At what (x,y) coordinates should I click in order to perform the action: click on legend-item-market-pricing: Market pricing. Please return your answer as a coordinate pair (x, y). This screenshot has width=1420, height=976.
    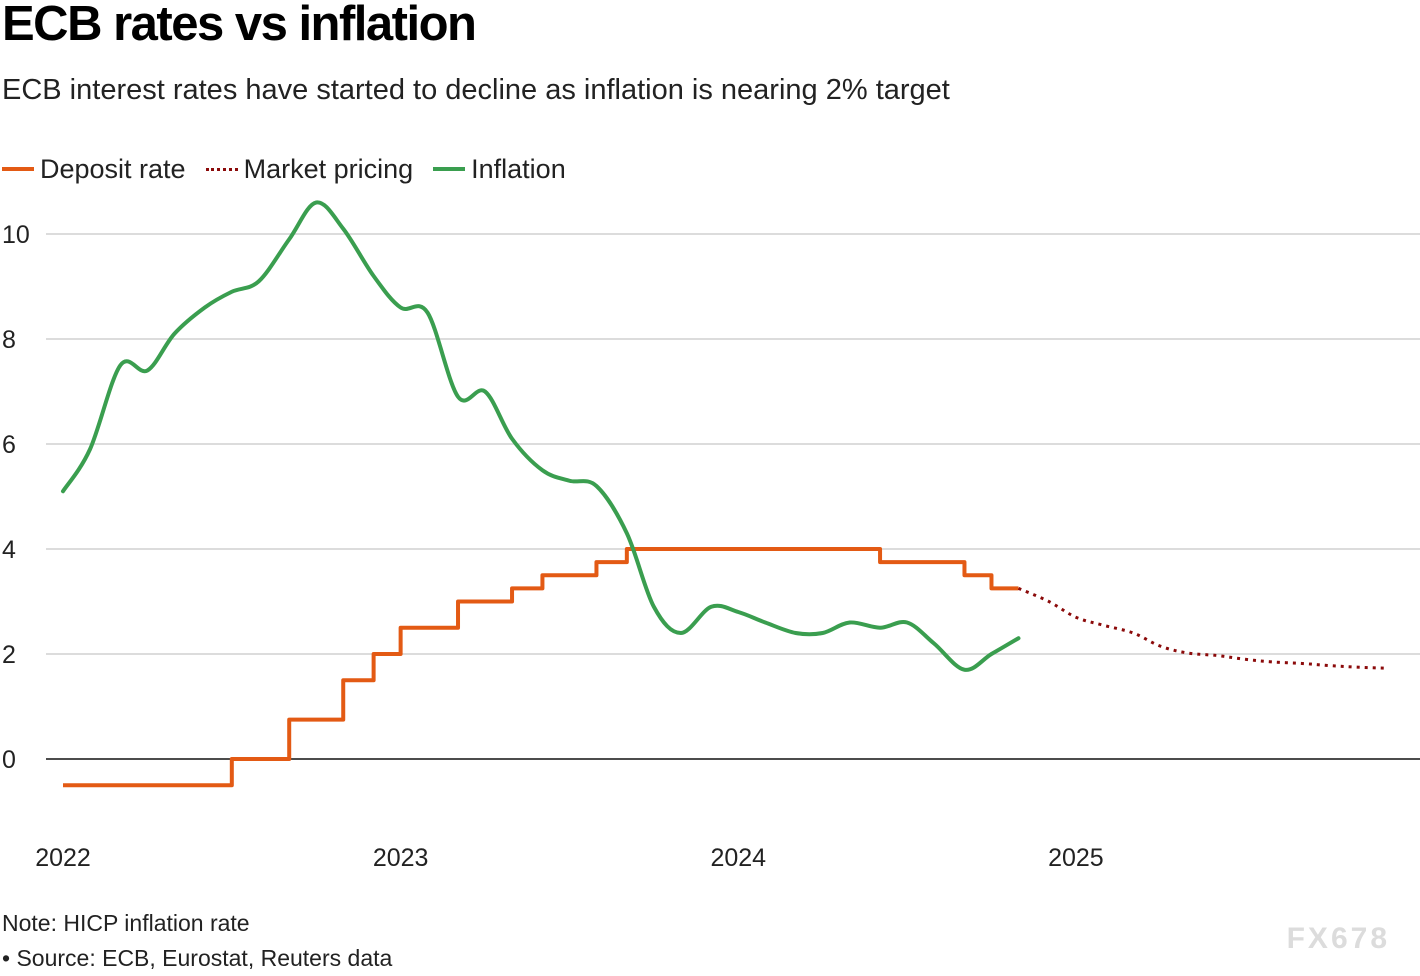
    Looking at the image, I should click on (309, 169).